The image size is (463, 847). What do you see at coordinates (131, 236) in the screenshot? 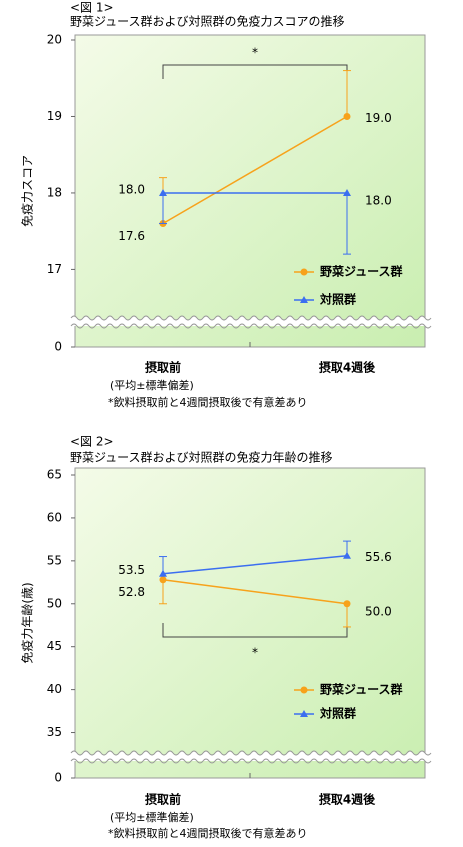
I see `value-label: 17.6` at bounding box center [131, 236].